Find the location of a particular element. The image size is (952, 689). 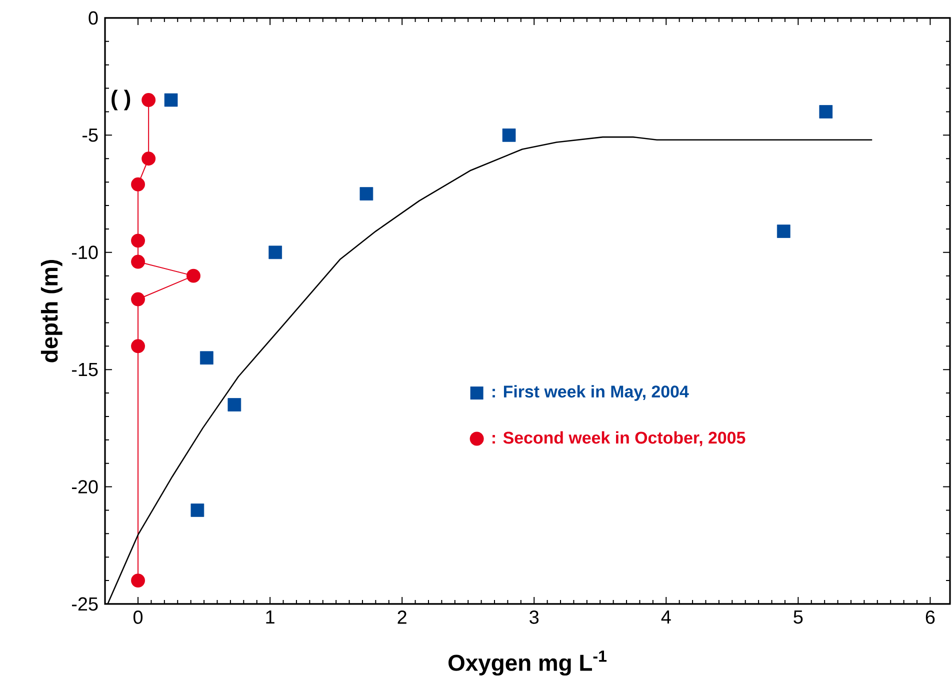

y-axis-title: depth (m) is located at coordinates (51, 311).